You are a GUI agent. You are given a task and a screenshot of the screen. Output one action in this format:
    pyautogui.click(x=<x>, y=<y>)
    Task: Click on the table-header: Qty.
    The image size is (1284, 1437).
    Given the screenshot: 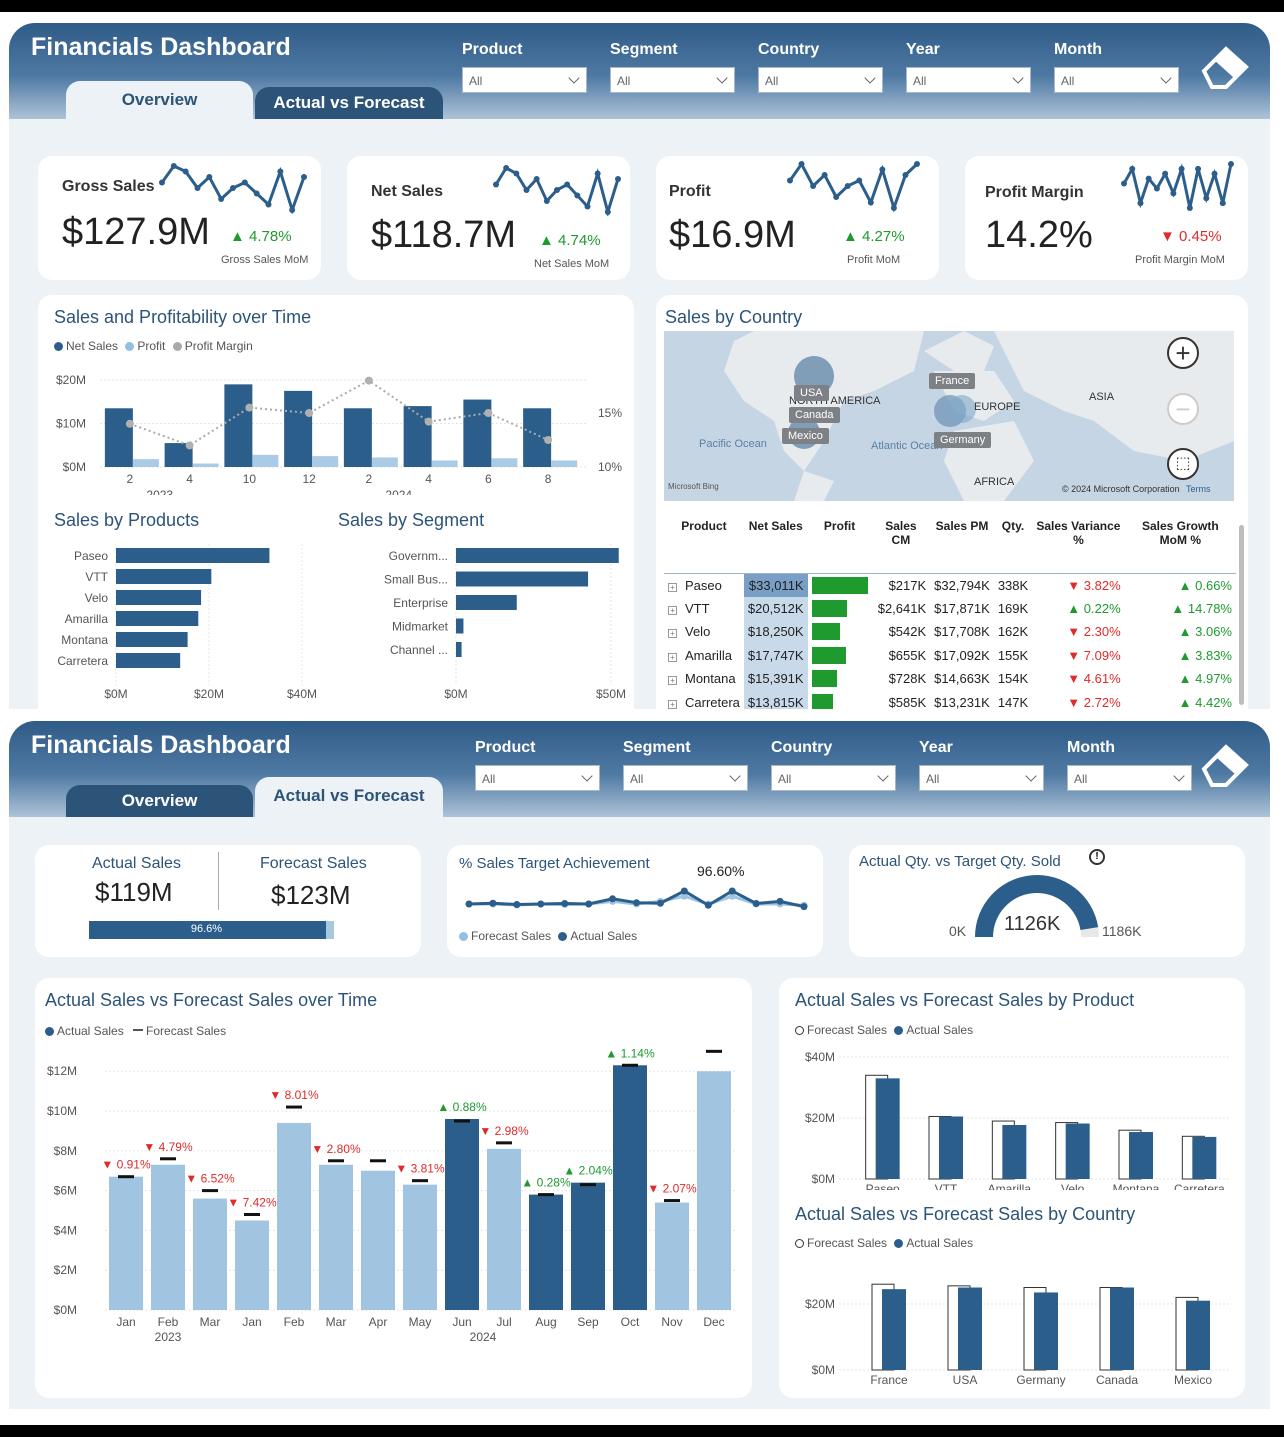 What is the action you would take?
    pyautogui.click(x=1013, y=544)
    